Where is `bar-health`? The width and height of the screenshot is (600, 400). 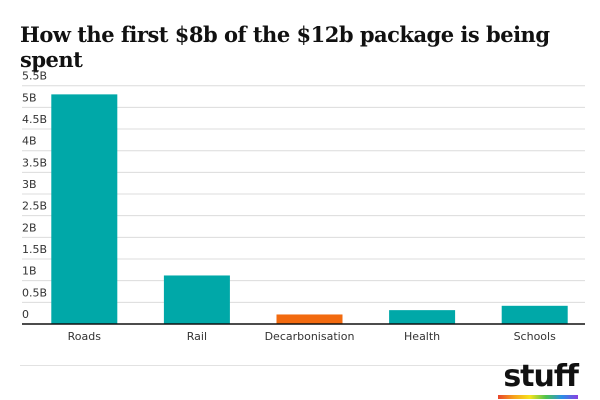
bar-health is located at coordinates (422, 317).